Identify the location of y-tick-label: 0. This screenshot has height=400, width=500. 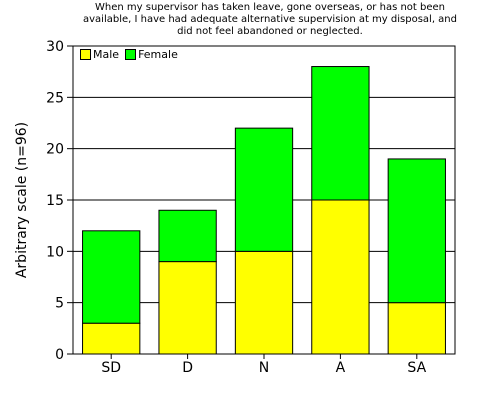
(59, 355).